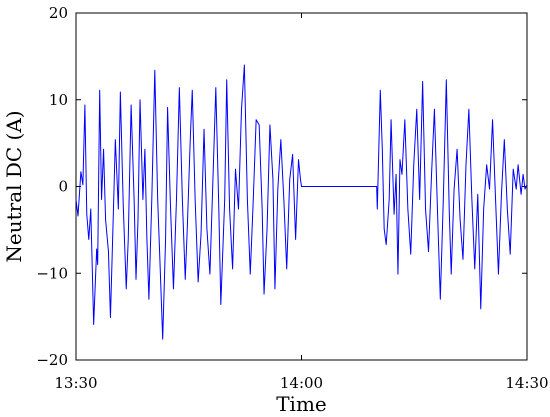  What do you see at coordinates (52, 360) in the screenshot?
I see `y-tick-label: −20` at bounding box center [52, 360].